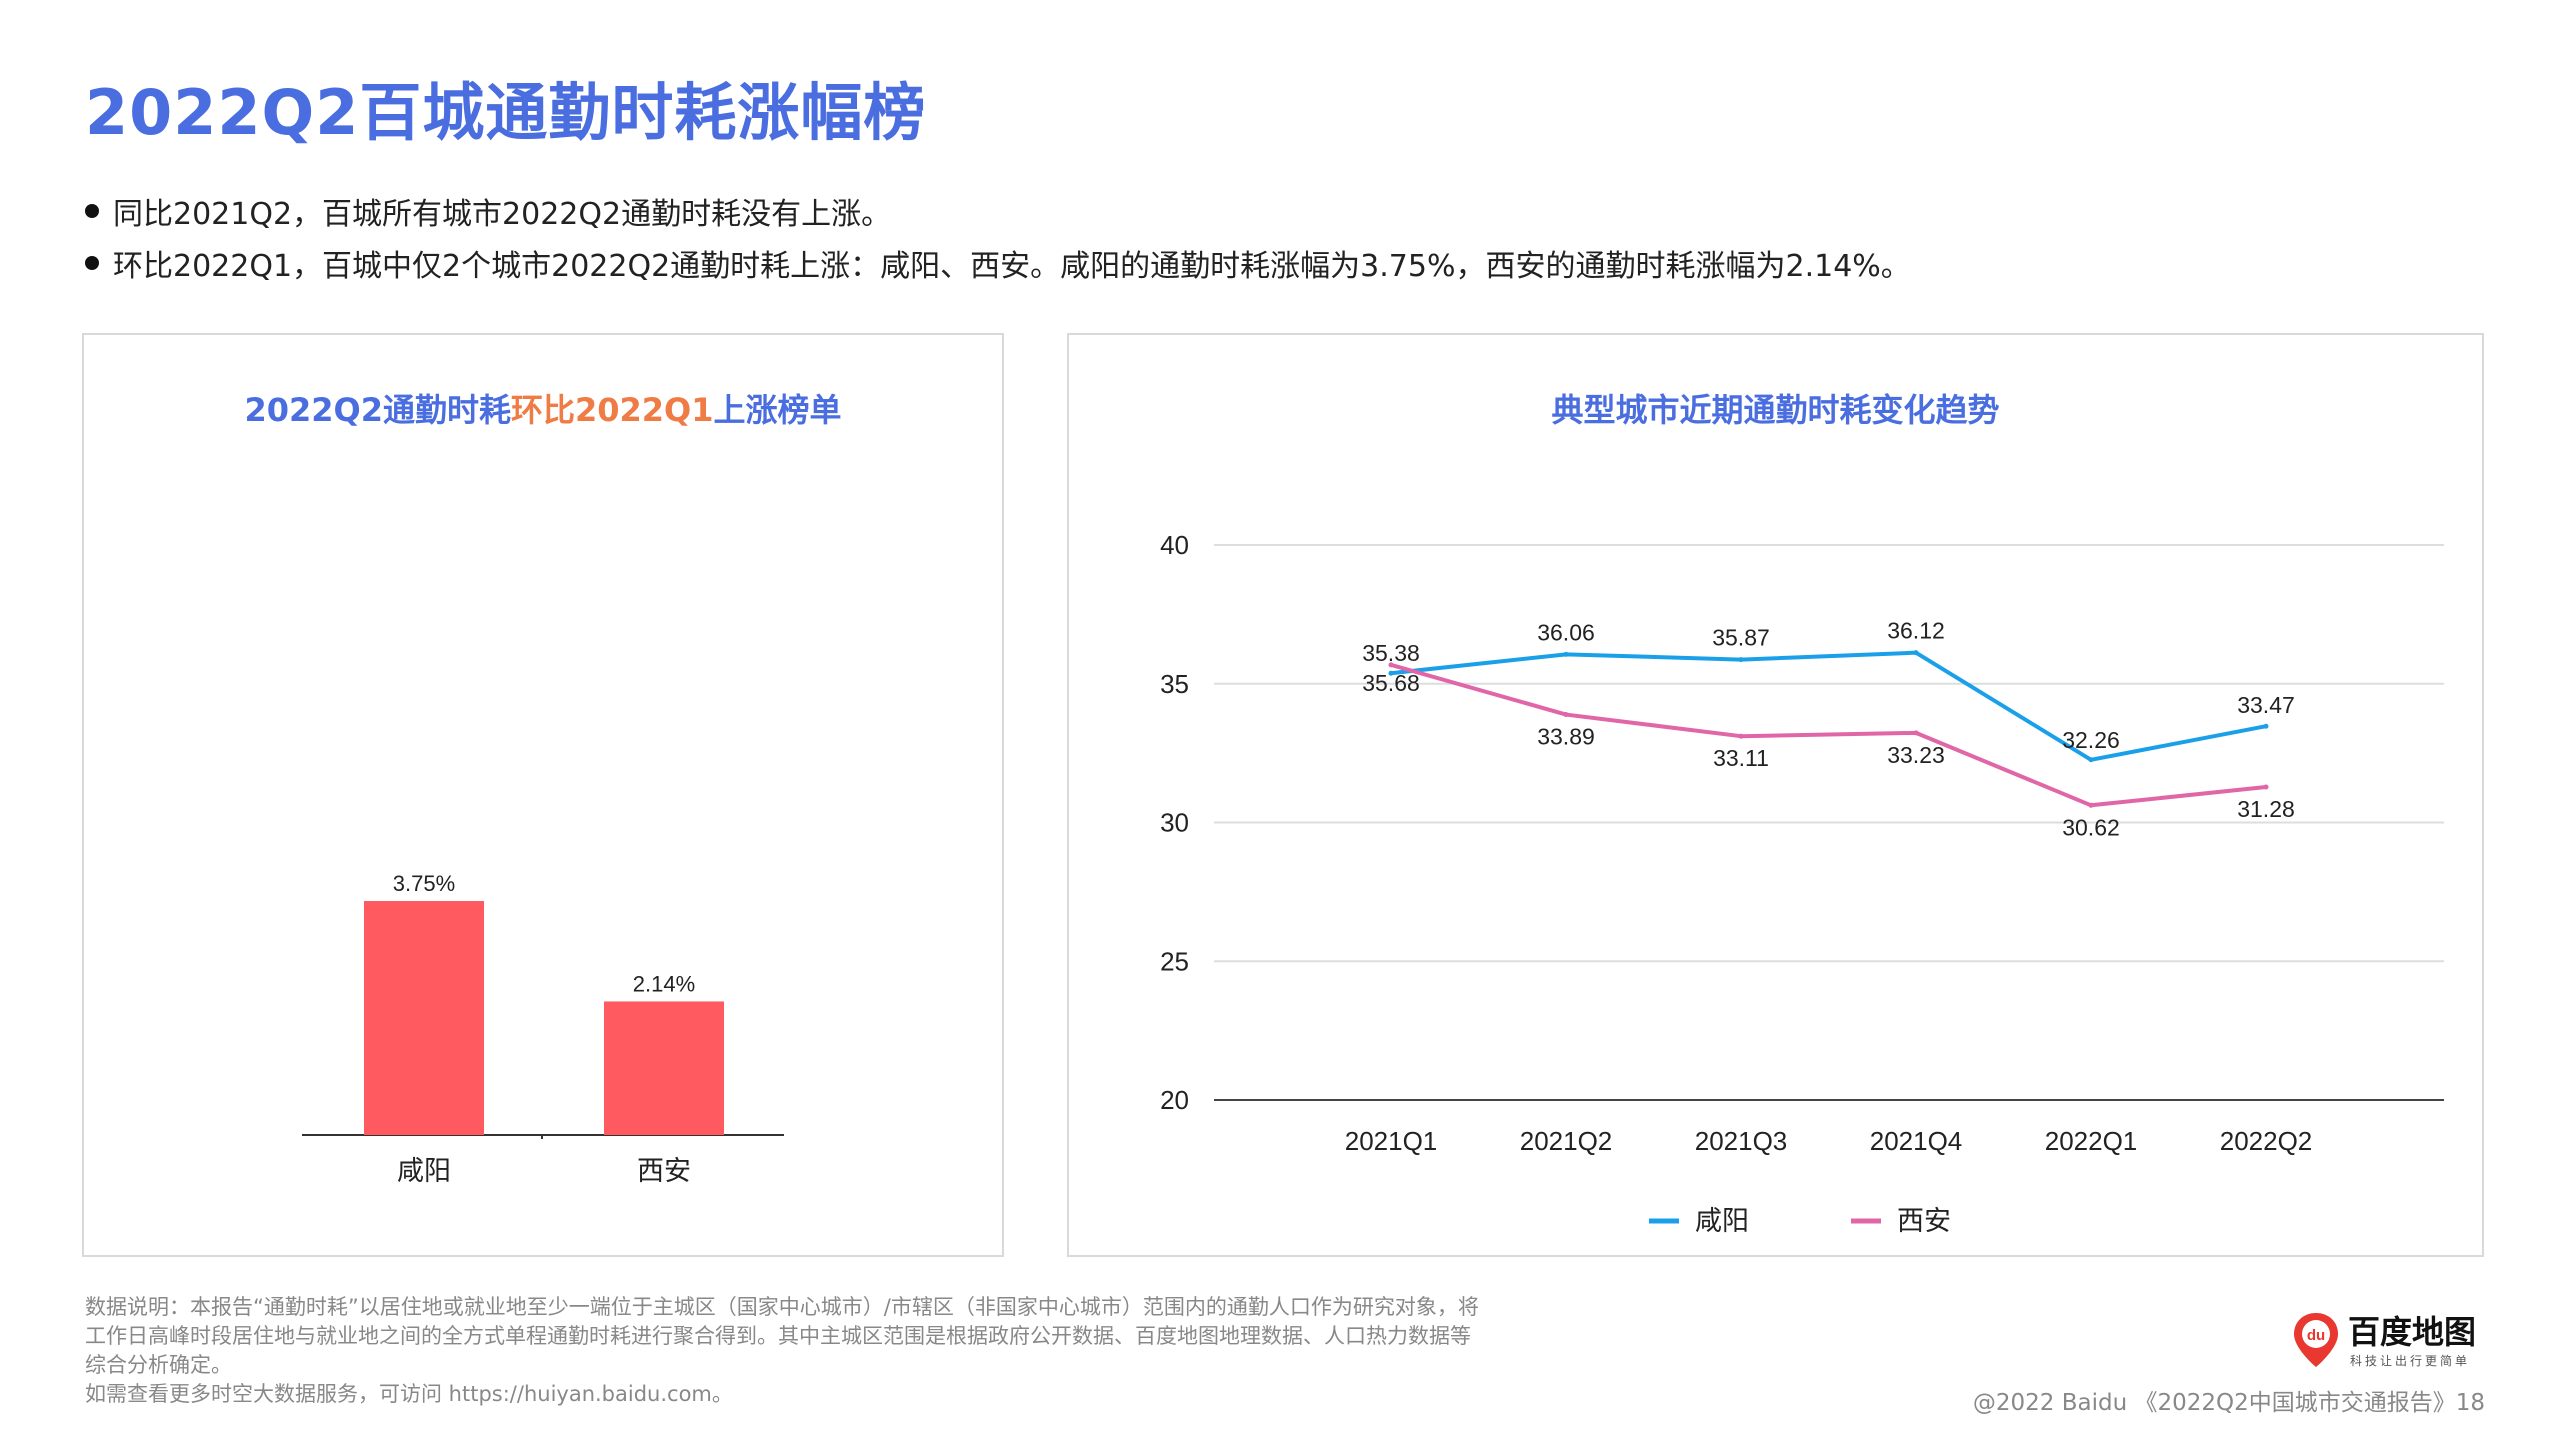 This screenshot has height=1440, width=2560. Describe the element at coordinates (1566, 737) in the screenshot. I see `data-label: 33.89` at that location.